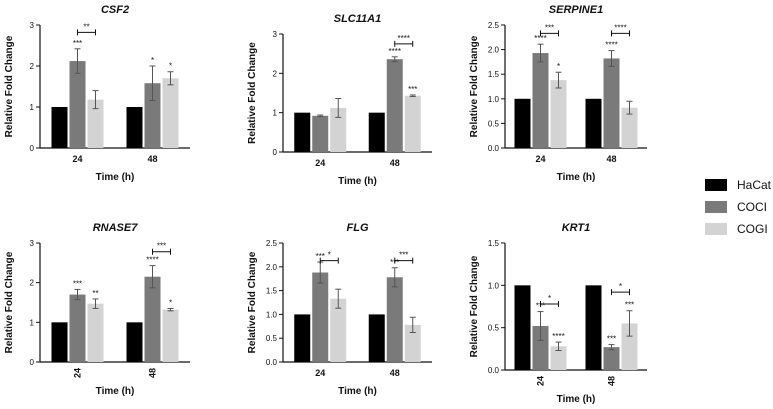 Image resolution: width=773 pixels, height=409 pixels. I want to click on legend-item-coci: COCI, so click(738, 207).